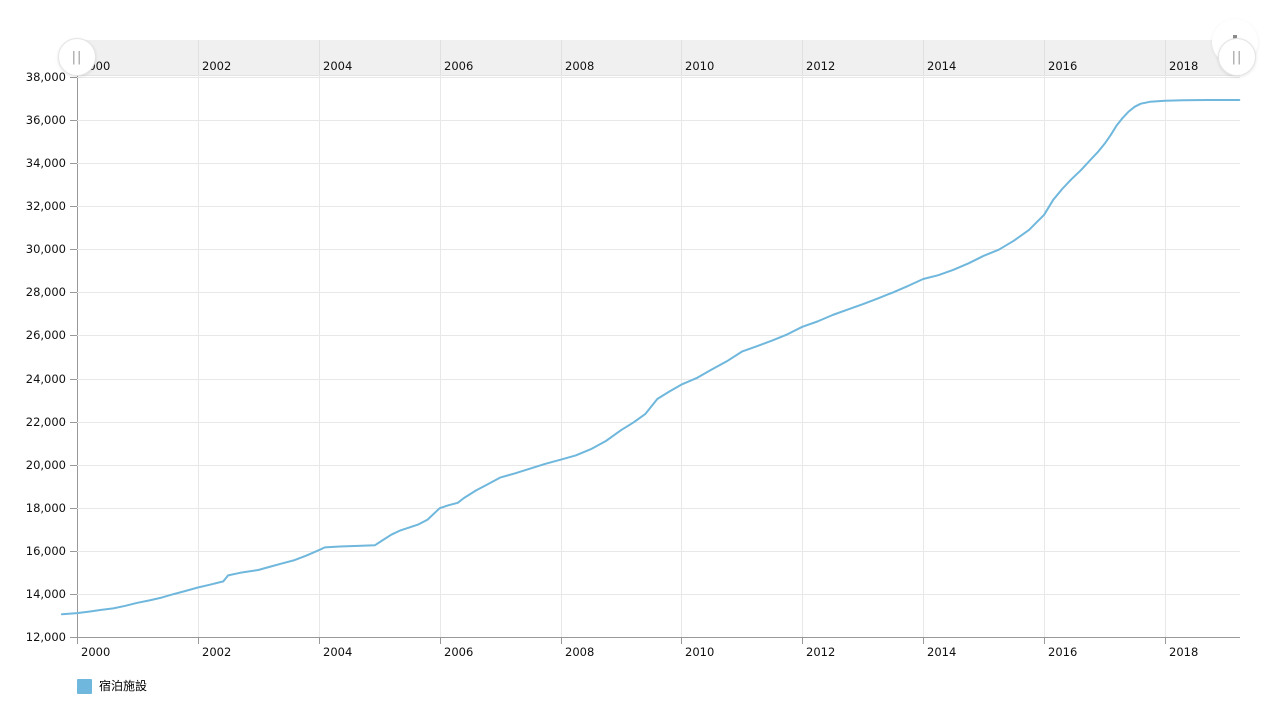 The image size is (1272, 727). Describe the element at coordinates (580, 652) in the screenshot. I see `x-axis-label-bottom: 2008` at that location.